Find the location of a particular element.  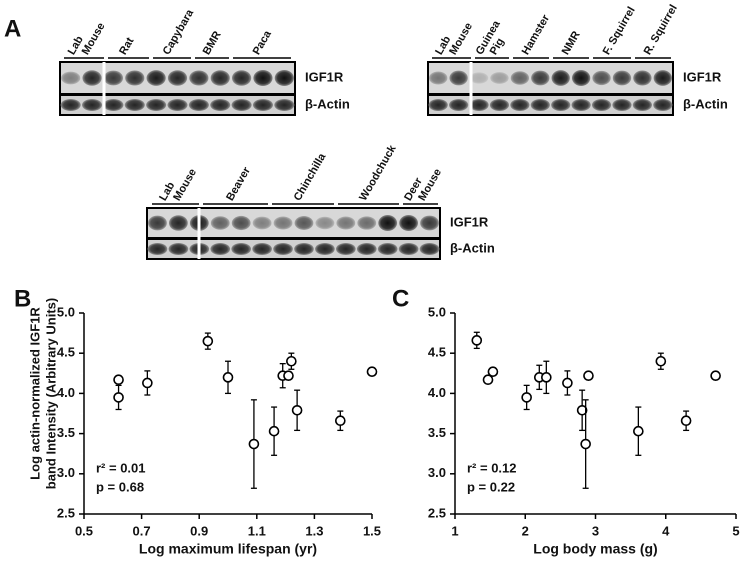

y-tick-label: 3.5 is located at coordinates (66, 432).